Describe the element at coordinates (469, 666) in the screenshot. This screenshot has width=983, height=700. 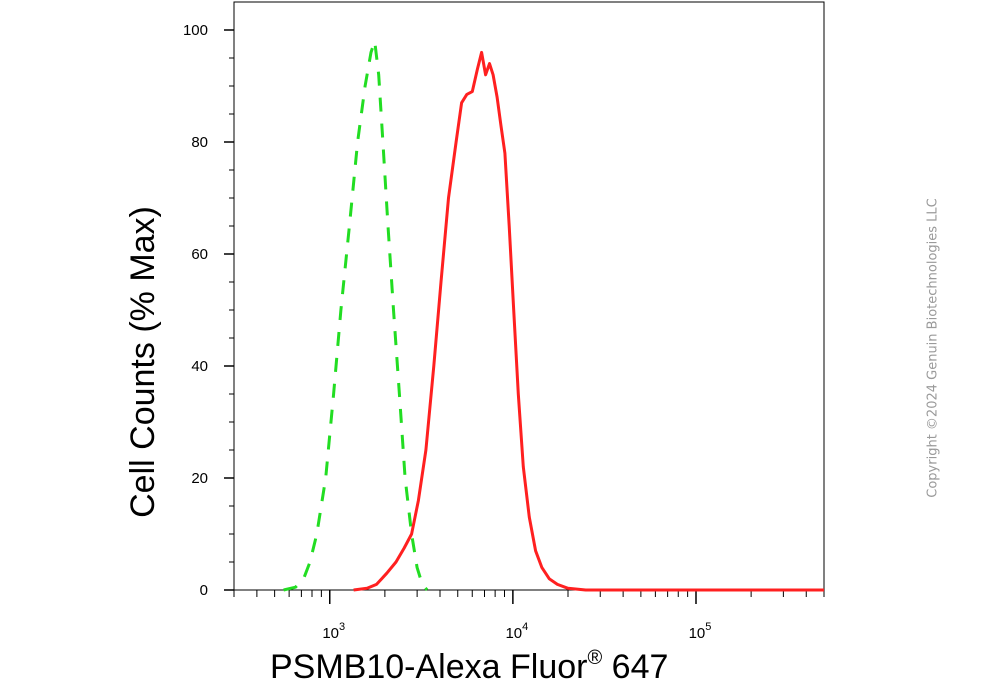
I see `x-axis-title: PSMB10-Alexa Fluor® 647` at that location.